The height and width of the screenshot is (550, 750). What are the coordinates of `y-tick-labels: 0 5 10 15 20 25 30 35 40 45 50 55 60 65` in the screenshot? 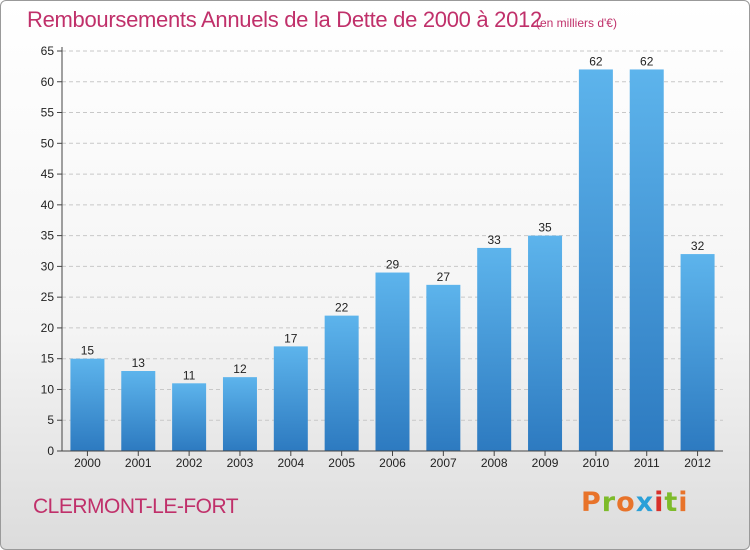 It's located at (51, 251).